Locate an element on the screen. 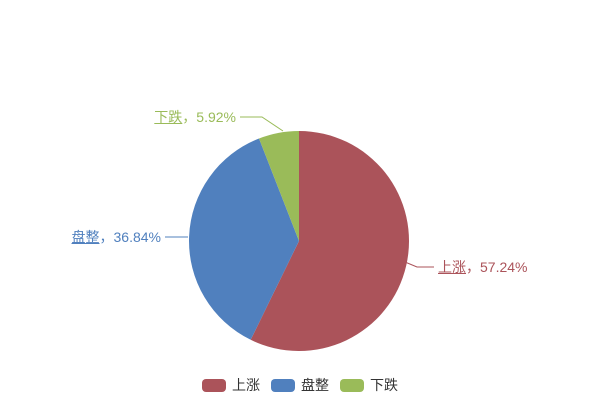  slice-label-2: 下跌，5.92% is located at coordinates (195, 117).